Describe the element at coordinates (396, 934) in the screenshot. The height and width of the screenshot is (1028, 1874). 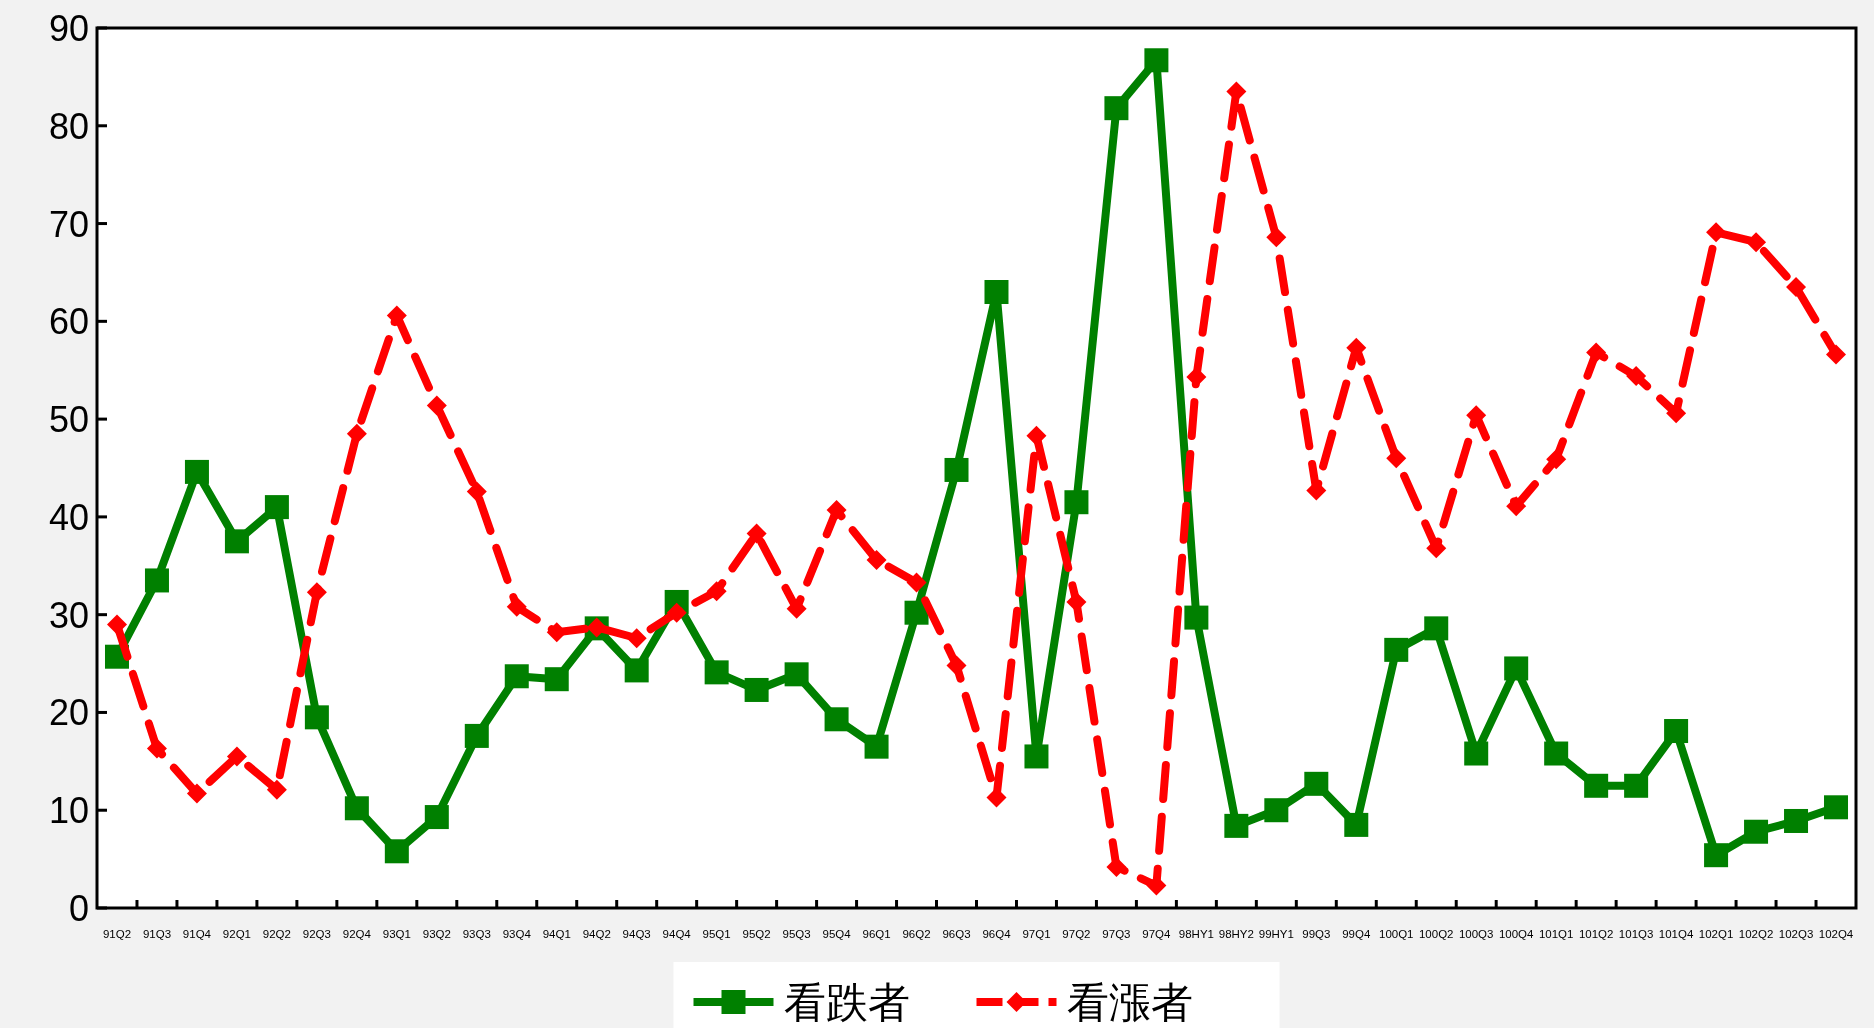
I see `x-tick-label: 93Q1` at that location.